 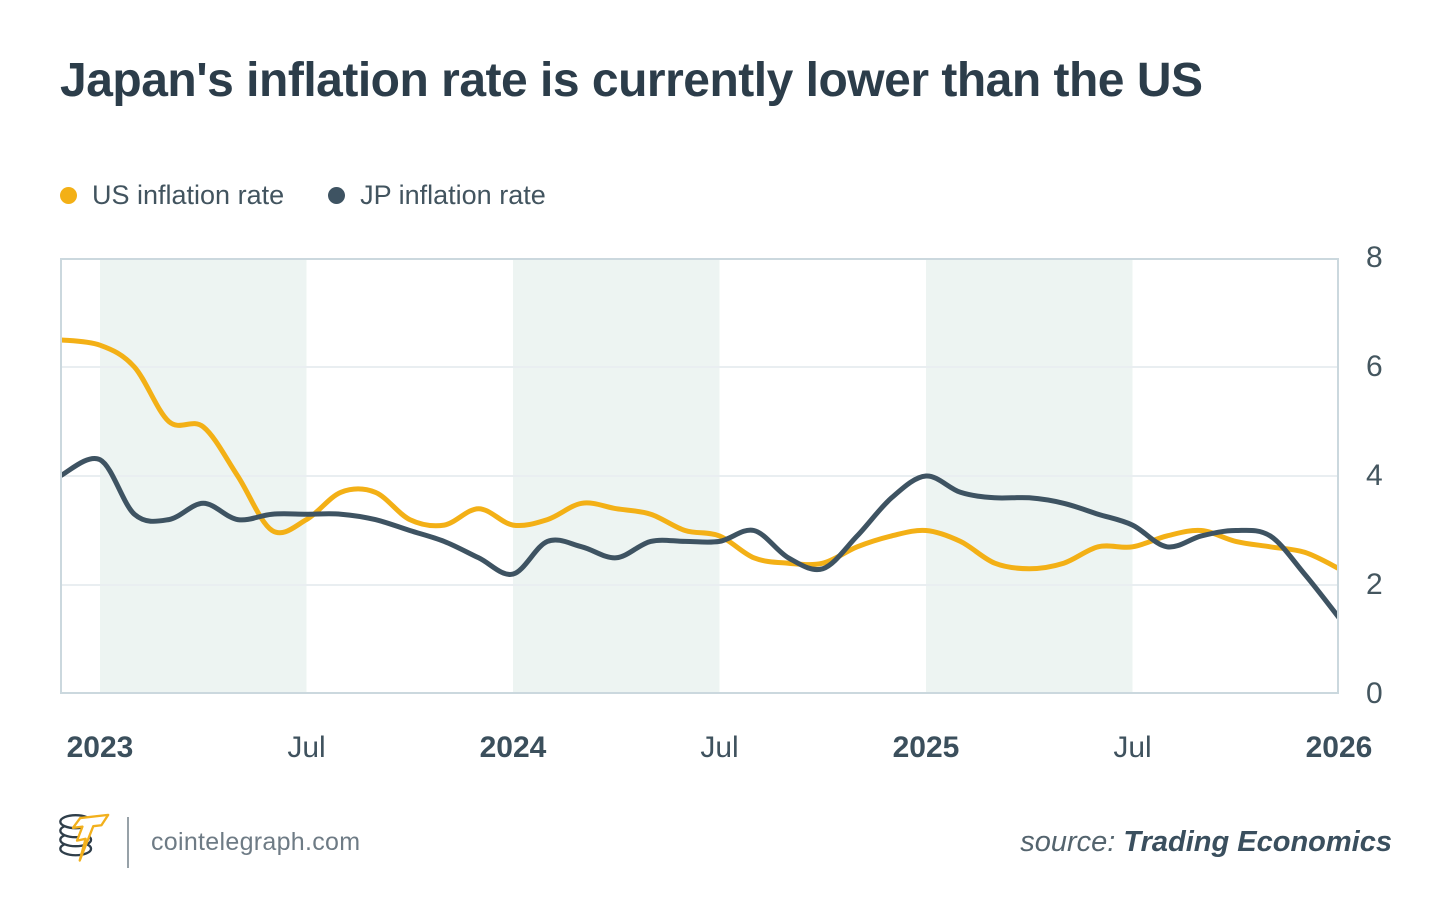 I want to click on x-tick-label: 2024, so click(x=513, y=747).